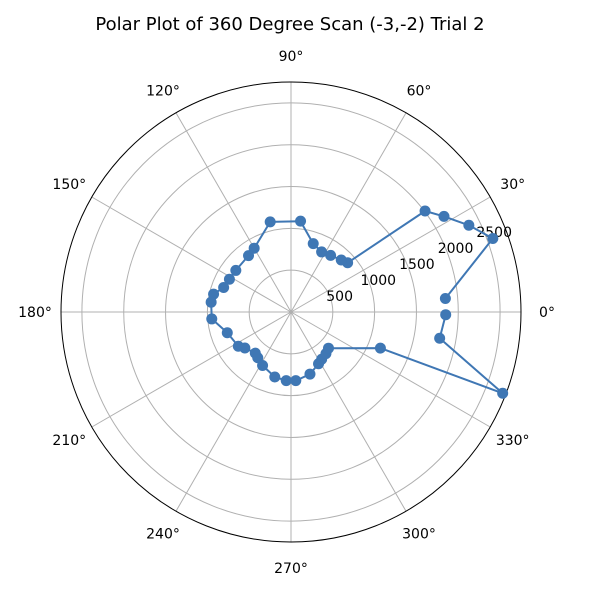 This screenshot has height=592, width=608. What do you see at coordinates (69, 185) in the screenshot?
I see `theta-tick-label: 150°` at bounding box center [69, 185].